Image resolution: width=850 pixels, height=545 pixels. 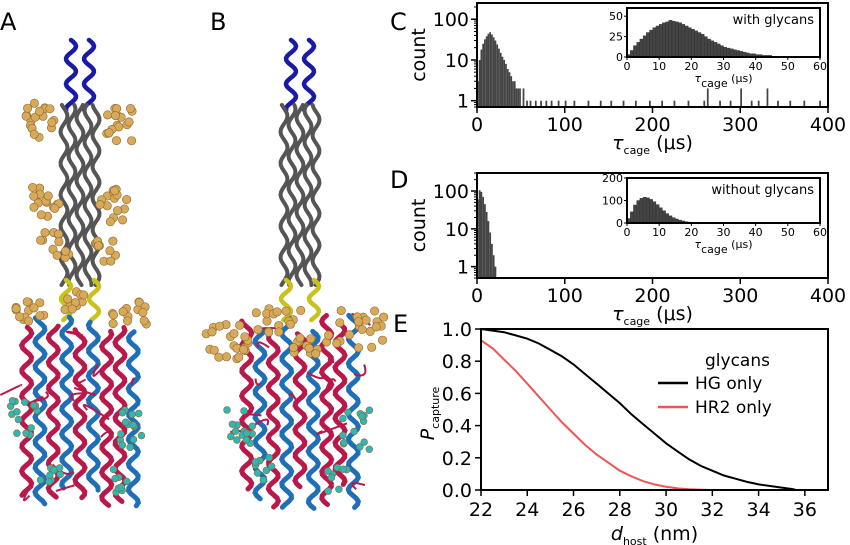 I want to click on x-tick-label: 28, so click(x=620, y=510).